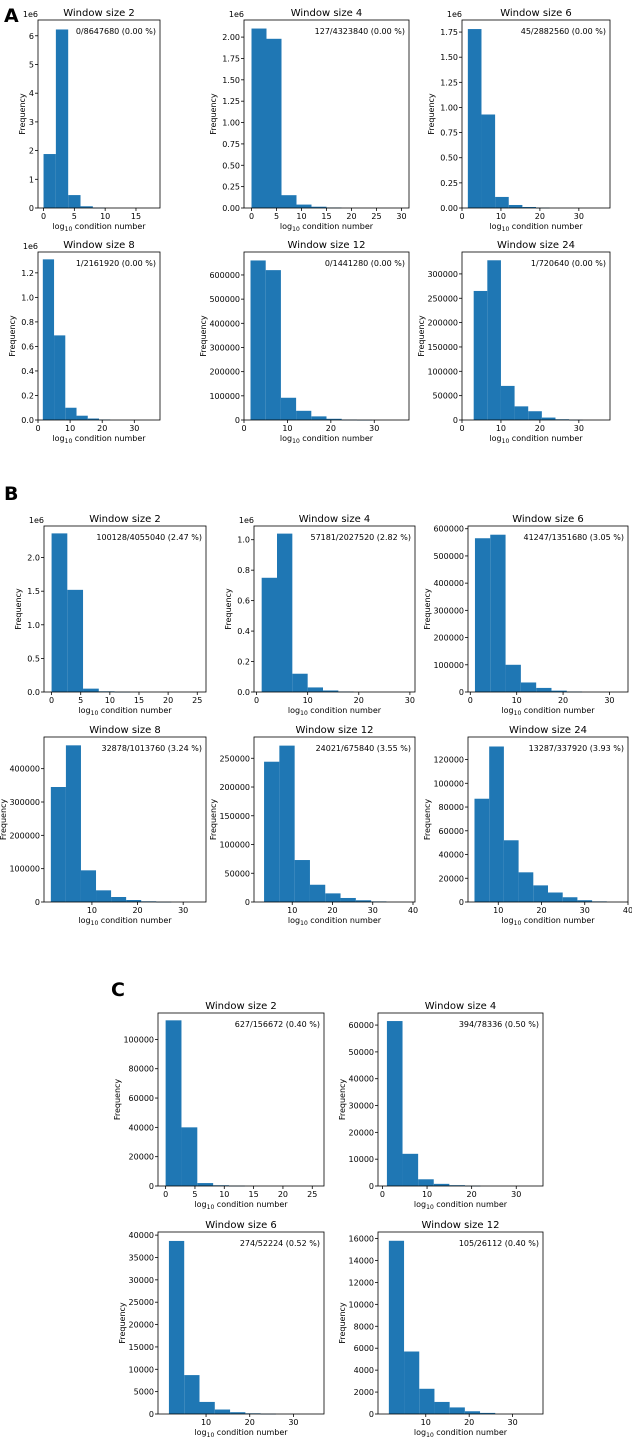  Describe the element at coordinates (99, 245) in the screenshot. I see `plot-title: Window size 8` at that location.